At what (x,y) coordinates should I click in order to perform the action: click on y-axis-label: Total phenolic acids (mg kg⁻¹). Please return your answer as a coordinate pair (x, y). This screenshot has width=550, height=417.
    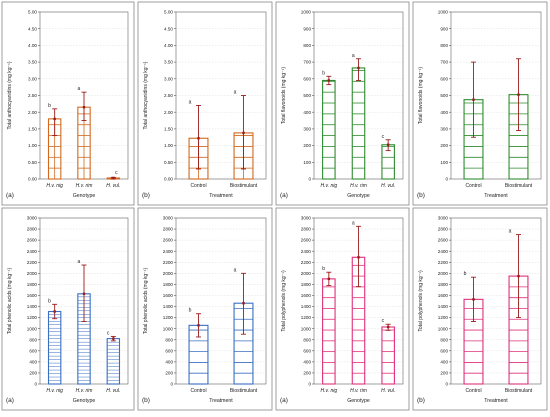
    Looking at the image, I should click on (146, 301).